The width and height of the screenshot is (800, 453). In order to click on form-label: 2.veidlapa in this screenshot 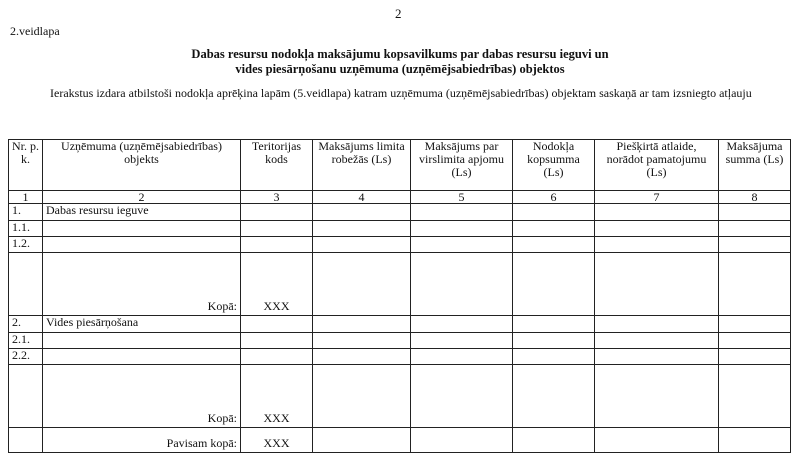, I will do `click(35, 31)`.